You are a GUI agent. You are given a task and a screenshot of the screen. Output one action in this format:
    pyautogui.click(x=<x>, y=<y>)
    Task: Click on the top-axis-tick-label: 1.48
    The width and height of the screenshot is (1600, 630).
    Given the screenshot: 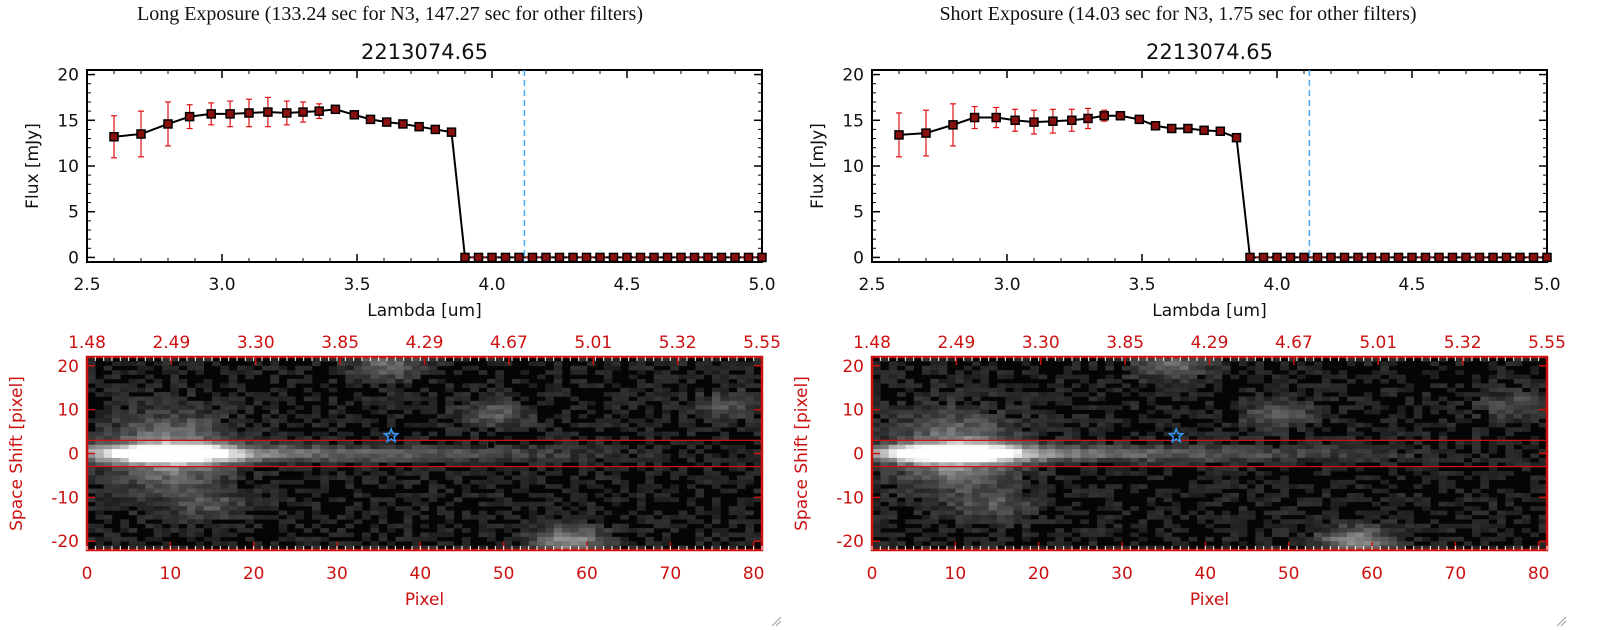 What is the action you would take?
    pyautogui.click(x=87, y=343)
    